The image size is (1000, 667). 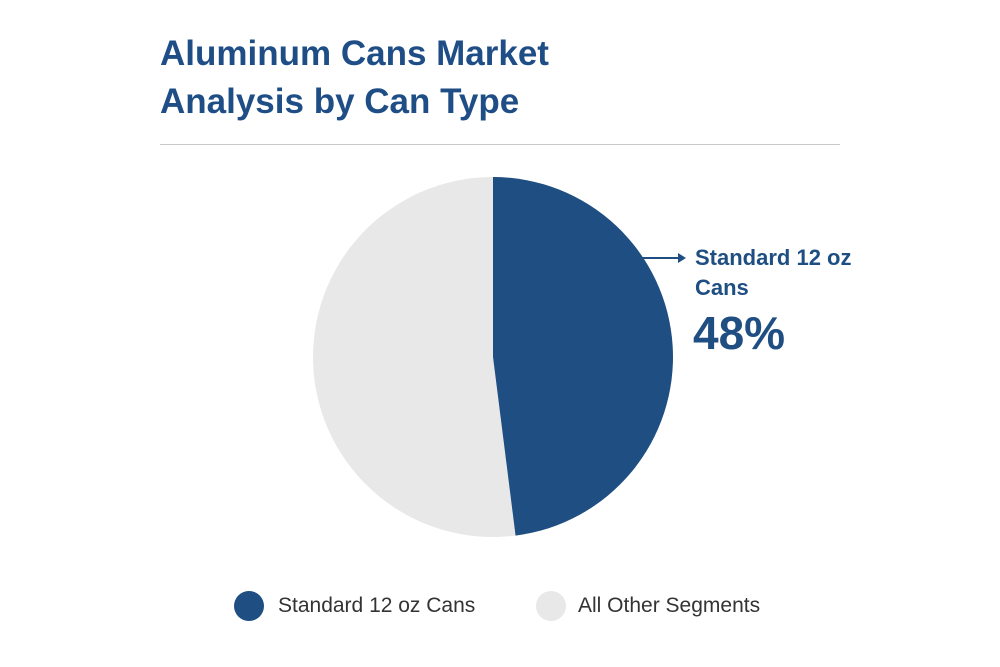 I want to click on annotation-arrowhead, so click(x=682, y=258).